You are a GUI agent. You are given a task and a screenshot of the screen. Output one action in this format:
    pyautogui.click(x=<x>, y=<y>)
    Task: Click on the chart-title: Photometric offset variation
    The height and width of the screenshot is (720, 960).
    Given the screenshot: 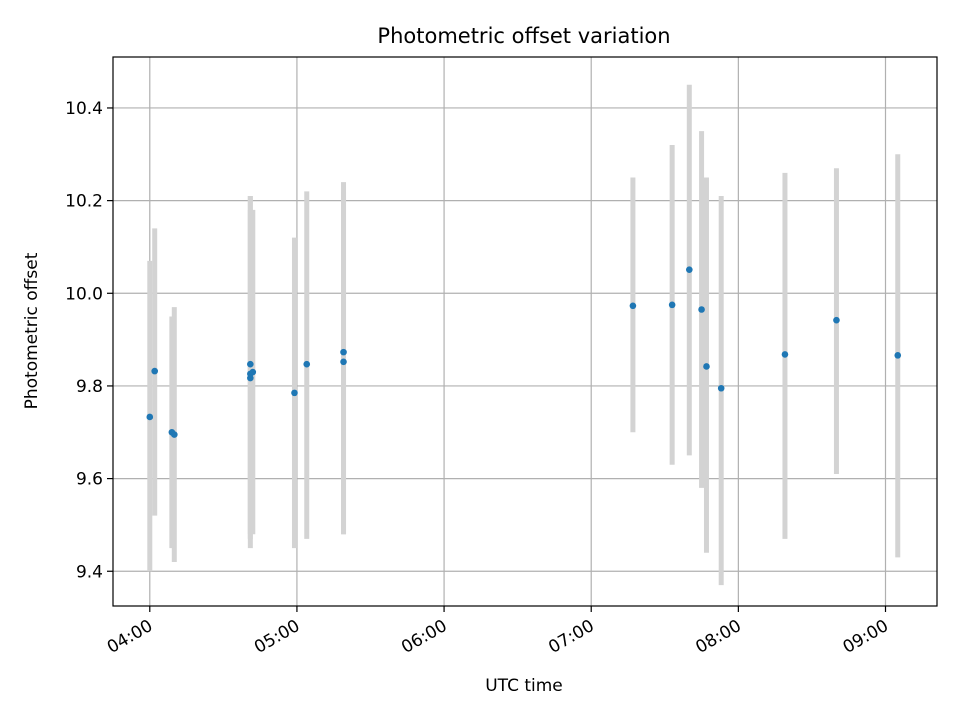 What is the action you would take?
    pyautogui.click(x=523, y=36)
    